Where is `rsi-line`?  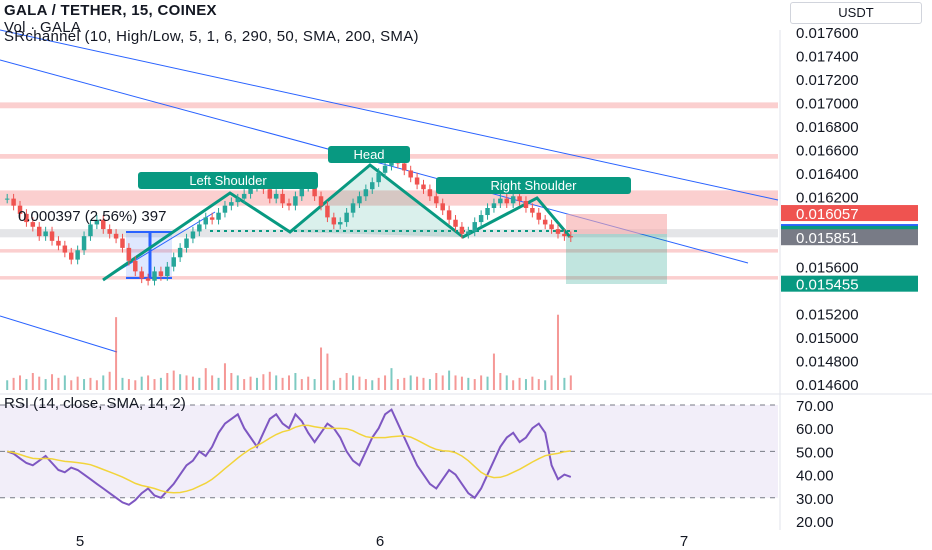 rsi-line is located at coordinates (289, 457).